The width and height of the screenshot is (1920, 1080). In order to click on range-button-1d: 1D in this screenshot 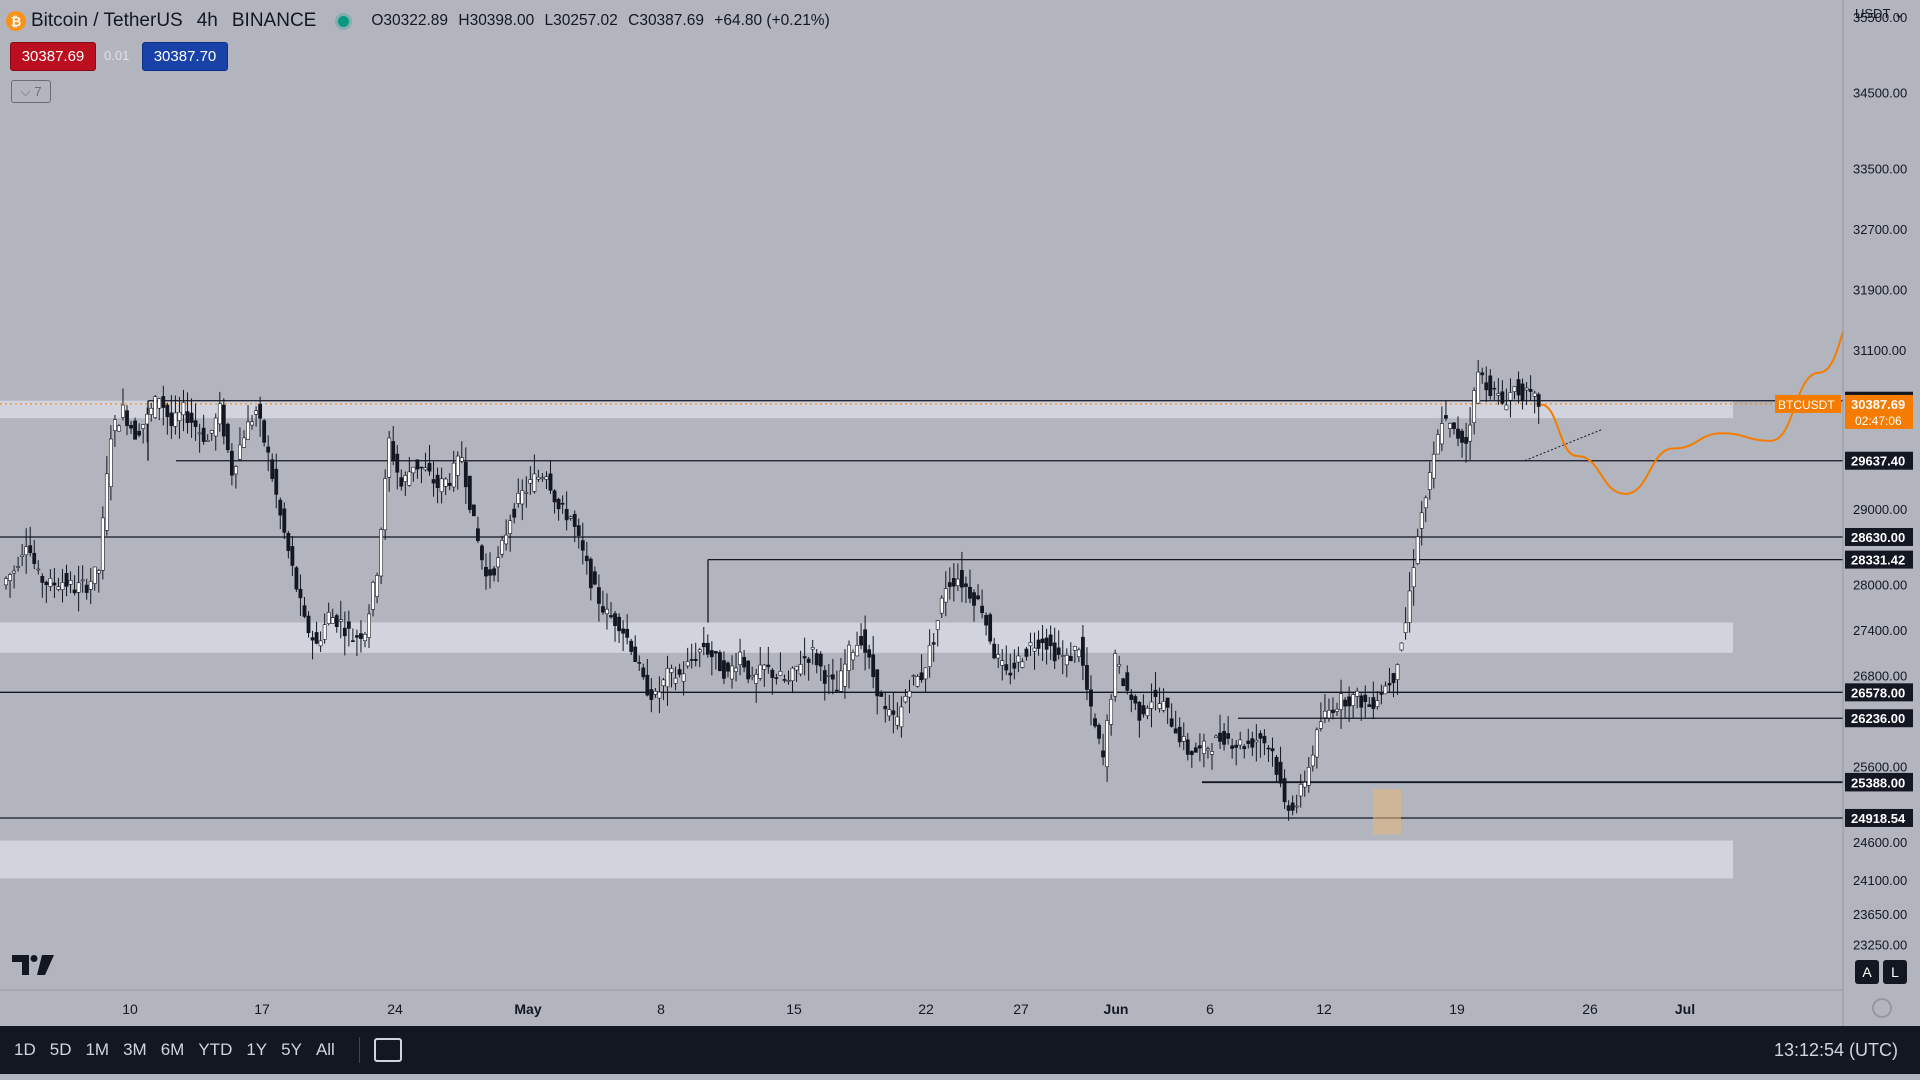, I will do `click(25, 1049)`.